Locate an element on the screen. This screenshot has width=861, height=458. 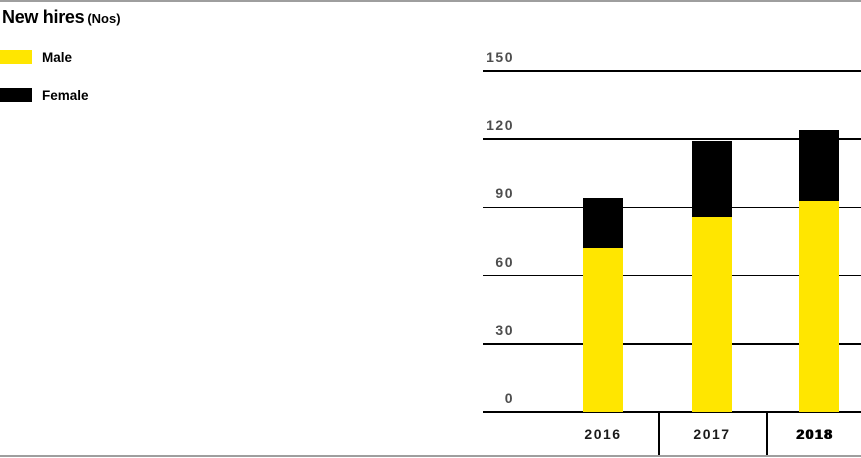
y-tick-label-60: 60 is located at coordinates (504, 261).